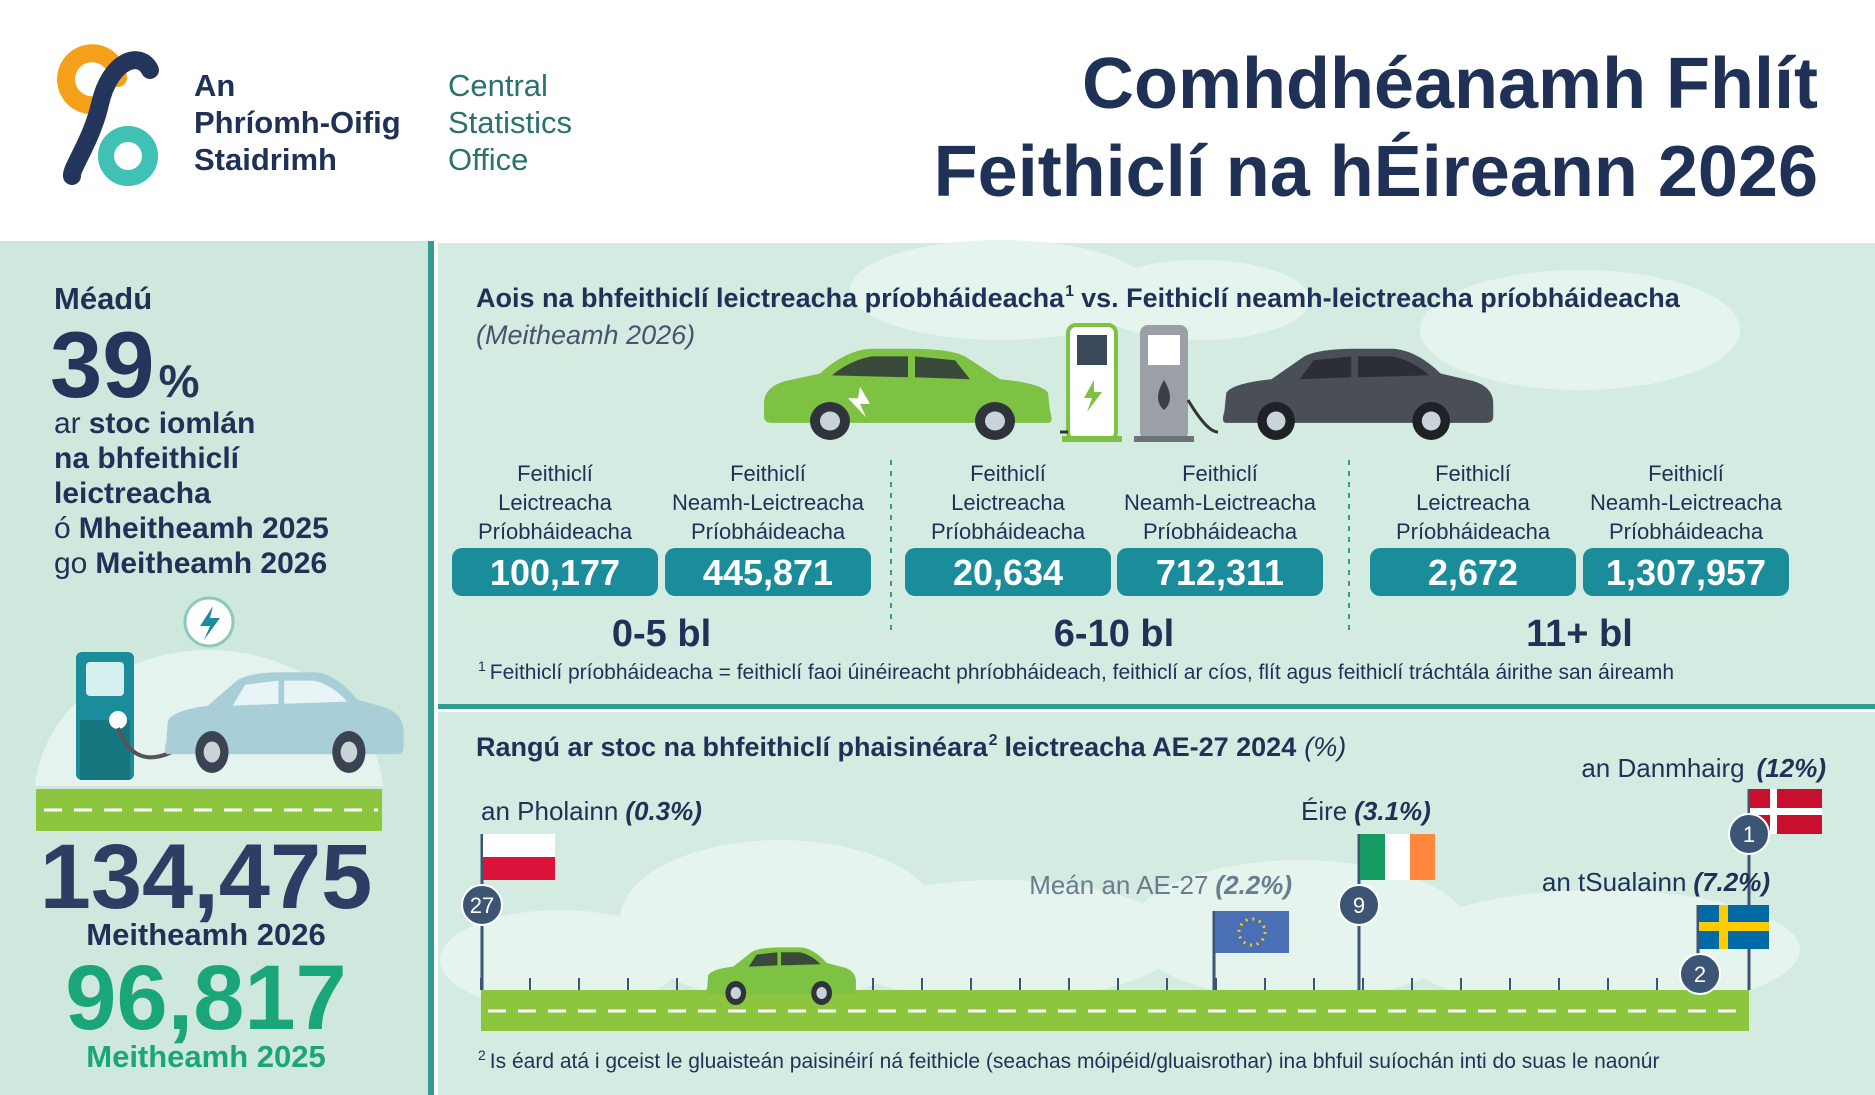 This screenshot has width=1875, height=1095. What do you see at coordinates (661, 634) in the screenshot?
I see `age-label: 0-5 bl` at bounding box center [661, 634].